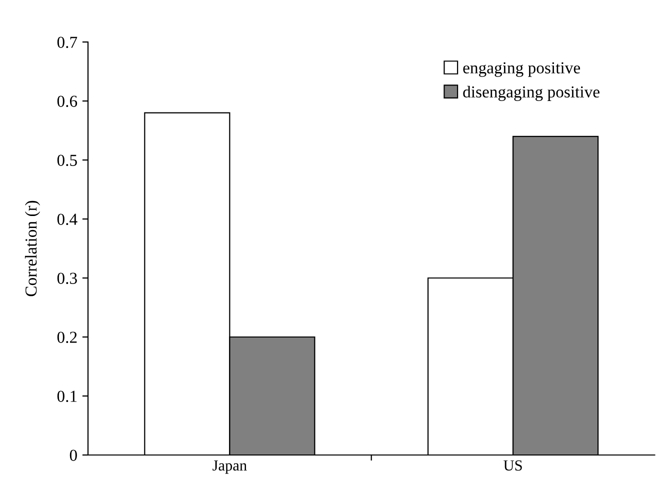 The height and width of the screenshot is (493, 658). I want to click on y-tick-label: 0.6, so click(67, 102).